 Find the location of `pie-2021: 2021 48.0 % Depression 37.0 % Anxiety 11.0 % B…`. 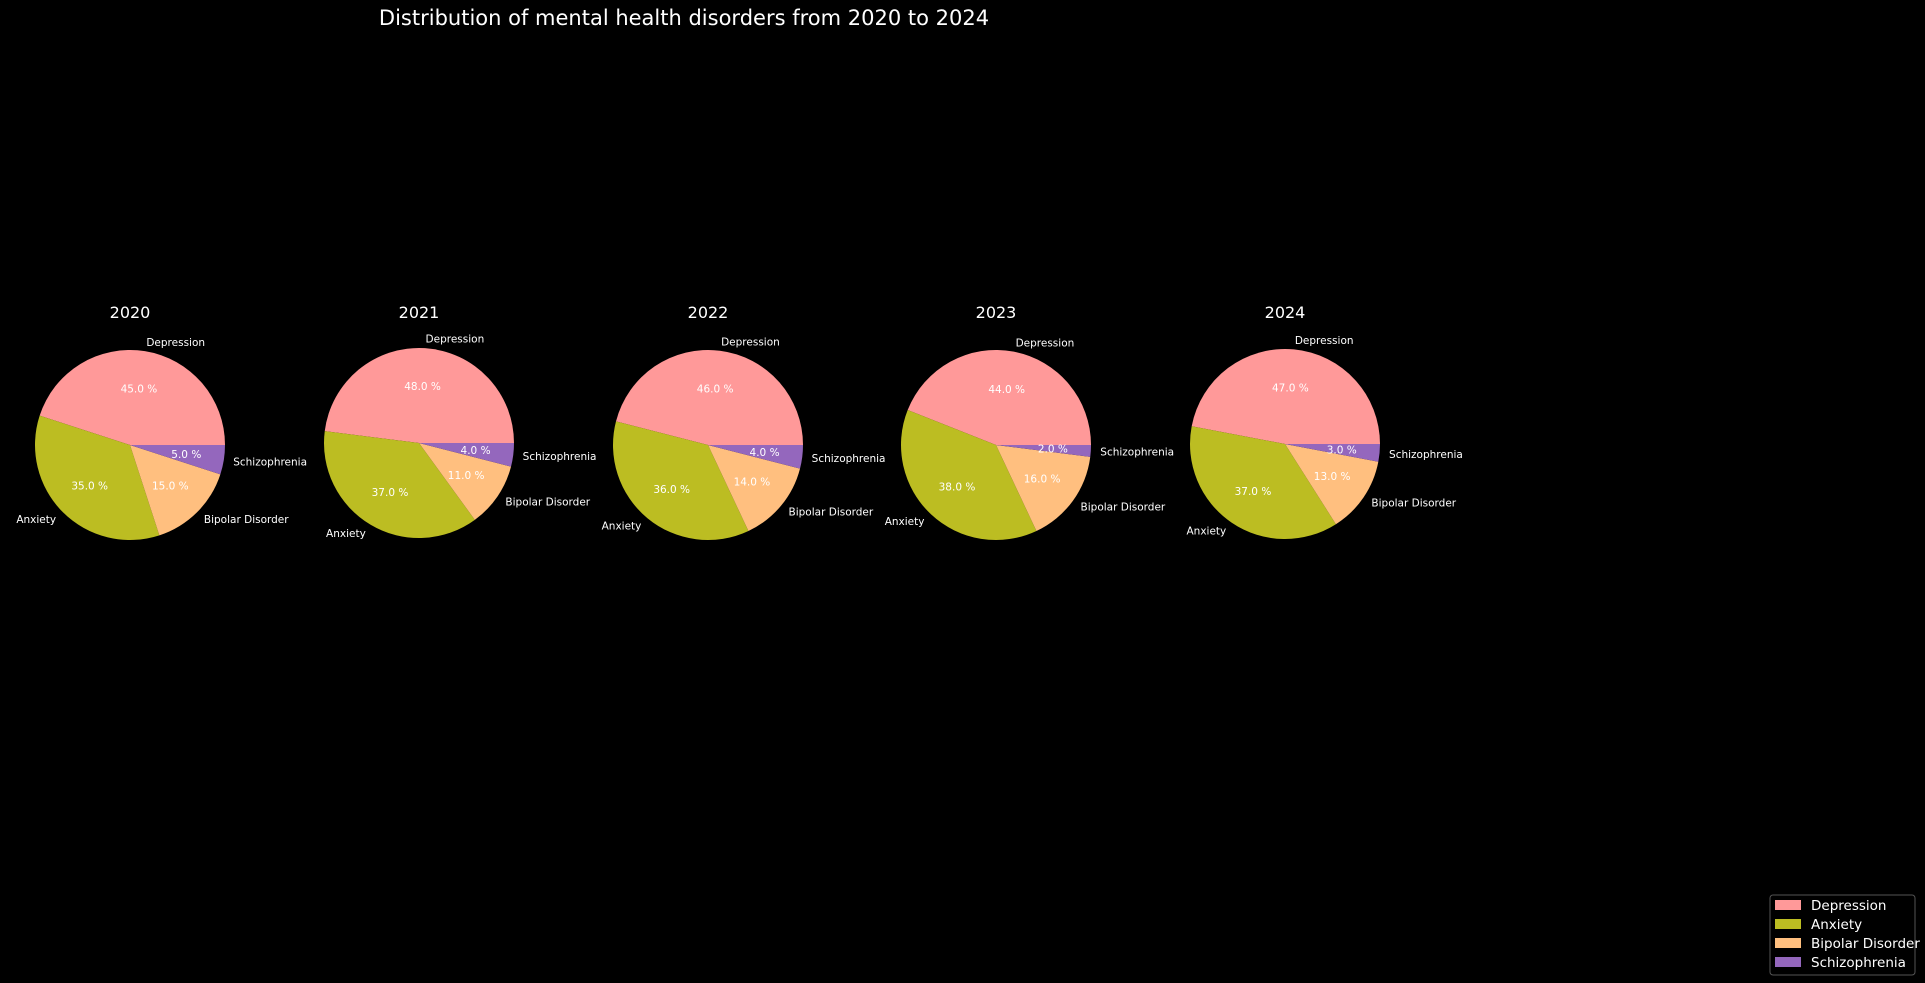

pie-2021: 2021 48.0 % Depression 37.0 % Anxiety 11.0 % B… is located at coordinates (460, 421).